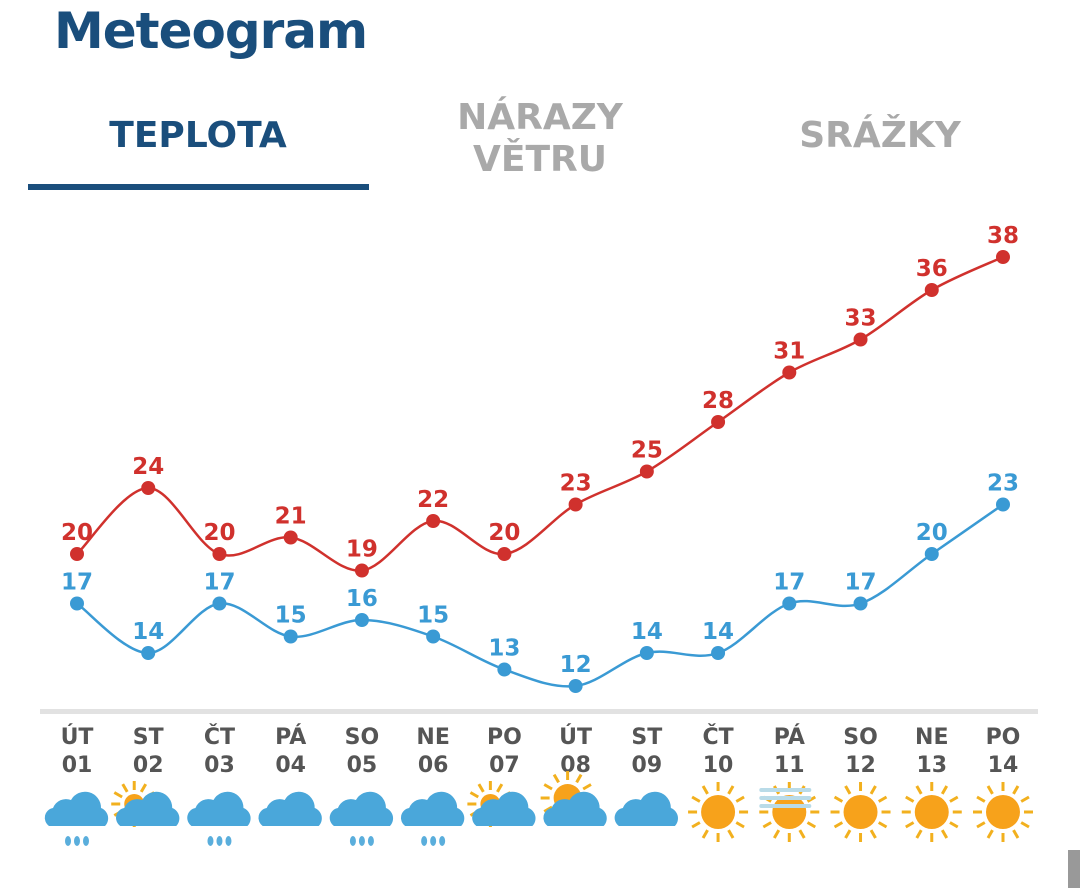 This screenshot has height=888, width=1080. What do you see at coordinates (362, 550) in the screenshot?
I see `max-temp-label: 19` at bounding box center [362, 550].